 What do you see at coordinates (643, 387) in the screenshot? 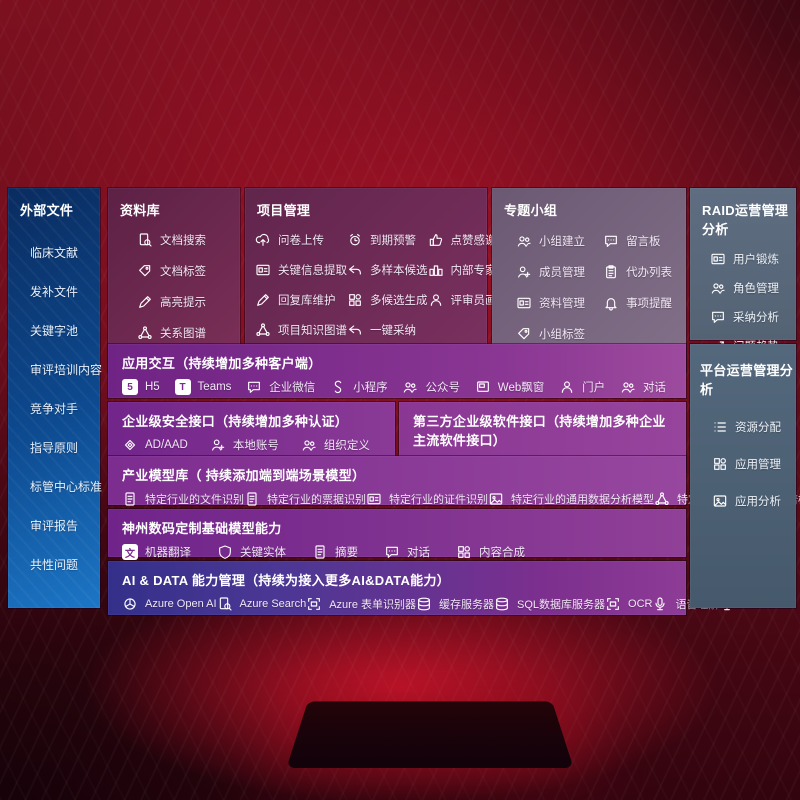
I see `client-item: 对话` at bounding box center [643, 387].